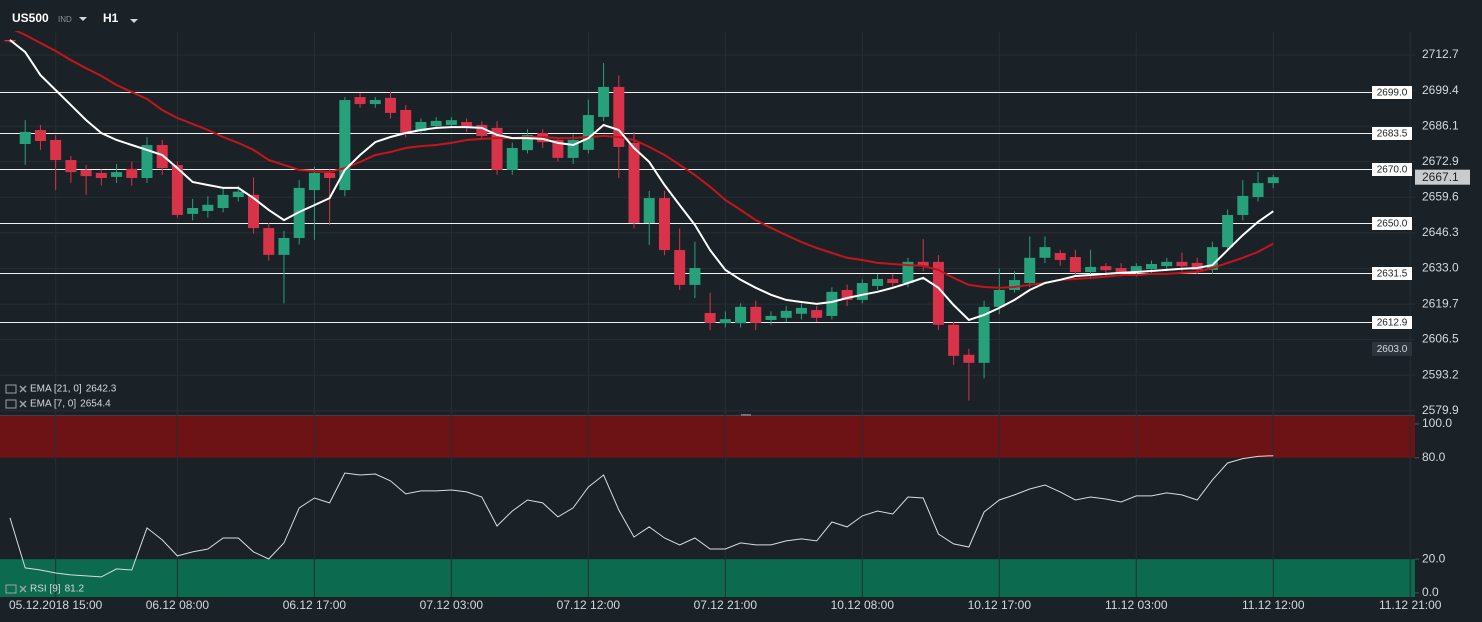 The width and height of the screenshot is (1482, 622). I want to click on oversold-zone, so click(707, 578).